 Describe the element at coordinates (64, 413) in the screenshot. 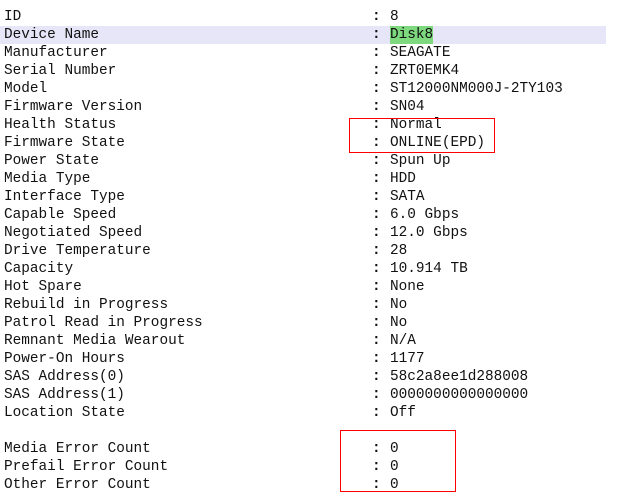

I see `property-label: Location State` at that location.